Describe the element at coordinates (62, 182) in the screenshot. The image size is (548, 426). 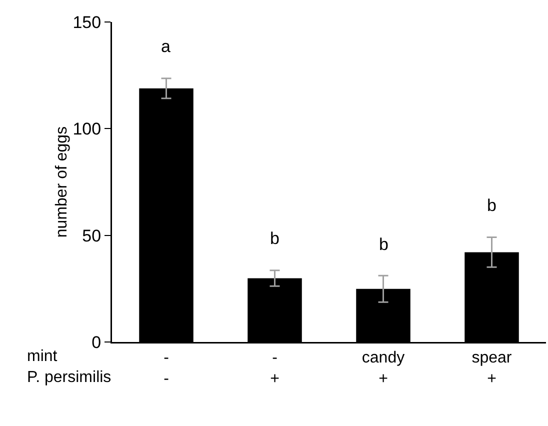
I see `y-axis-title: number of eggs` at that location.